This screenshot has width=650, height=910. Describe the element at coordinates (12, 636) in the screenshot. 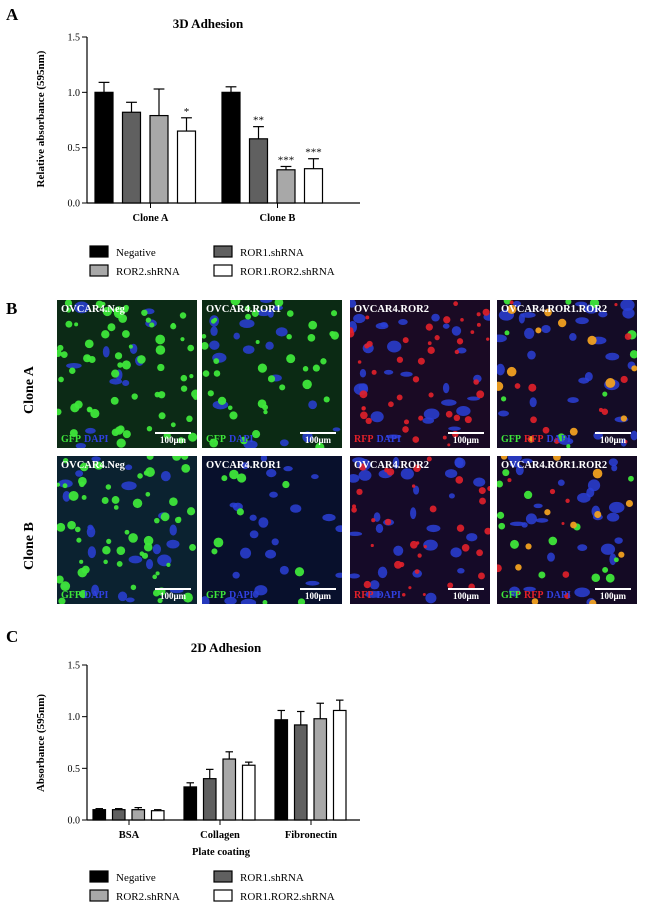

I see `panel-letter-c: C` at that location.